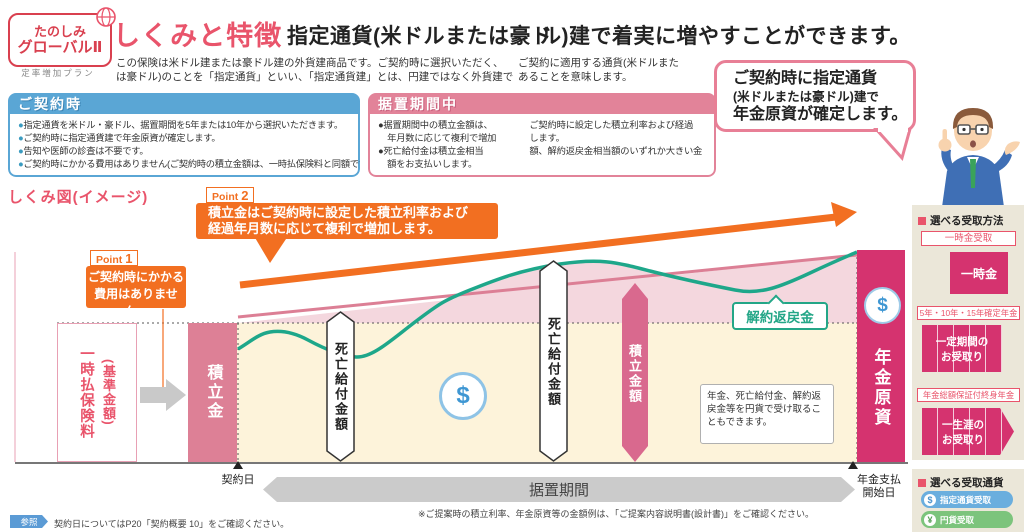 The width and height of the screenshot is (1024, 532). What do you see at coordinates (60, 47) in the screenshot?
I see `logo-line2: グローバルⅡ` at bounding box center [60, 47].